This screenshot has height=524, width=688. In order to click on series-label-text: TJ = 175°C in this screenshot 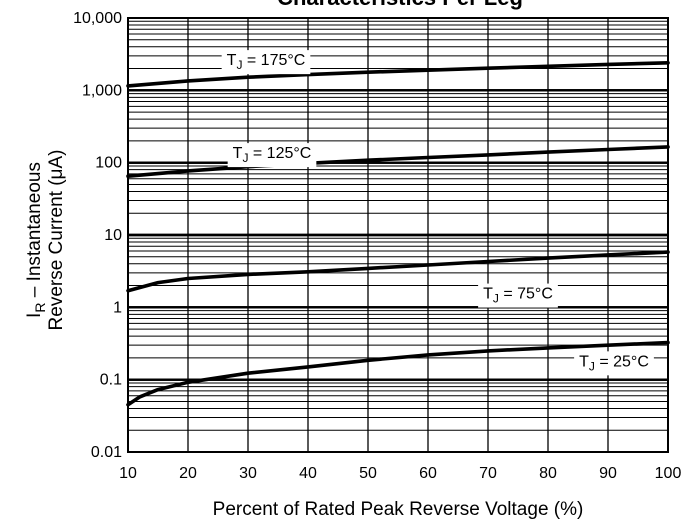, I will do `click(266, 62)`.